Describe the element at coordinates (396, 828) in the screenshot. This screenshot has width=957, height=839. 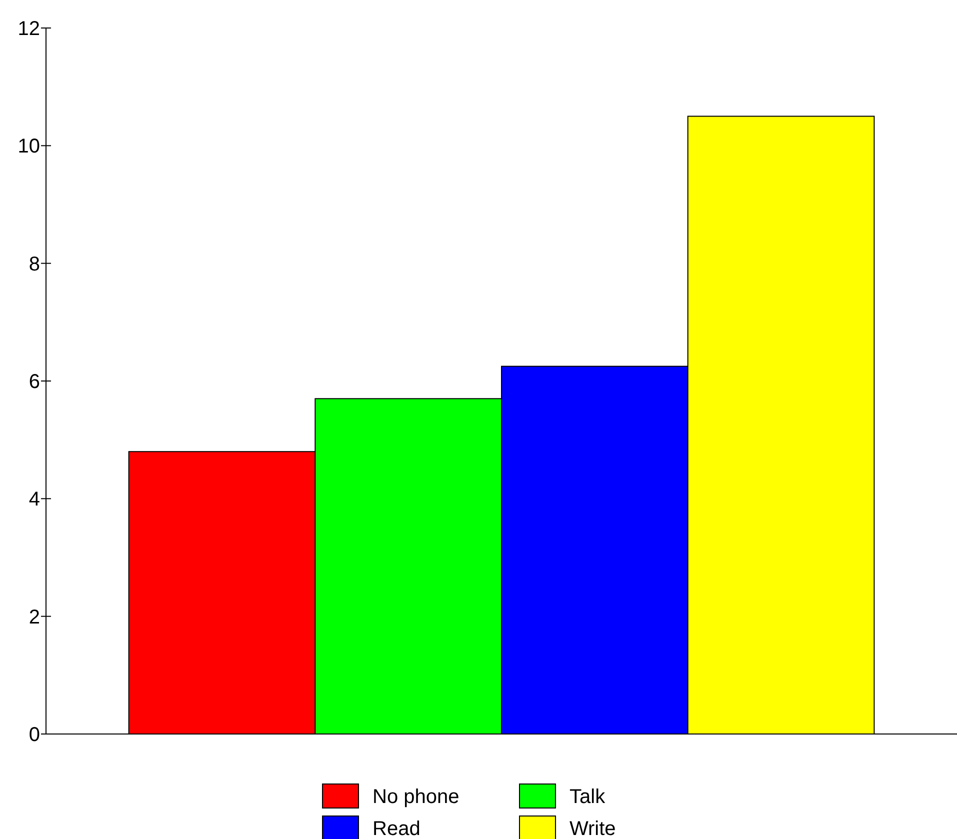
I see `legend-label: Read` at that location.